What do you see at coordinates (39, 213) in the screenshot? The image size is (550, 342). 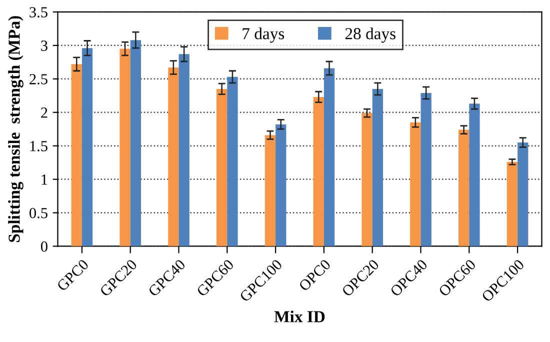 I see `y-tick-label: 0.5` at bounding box center [39, 213].